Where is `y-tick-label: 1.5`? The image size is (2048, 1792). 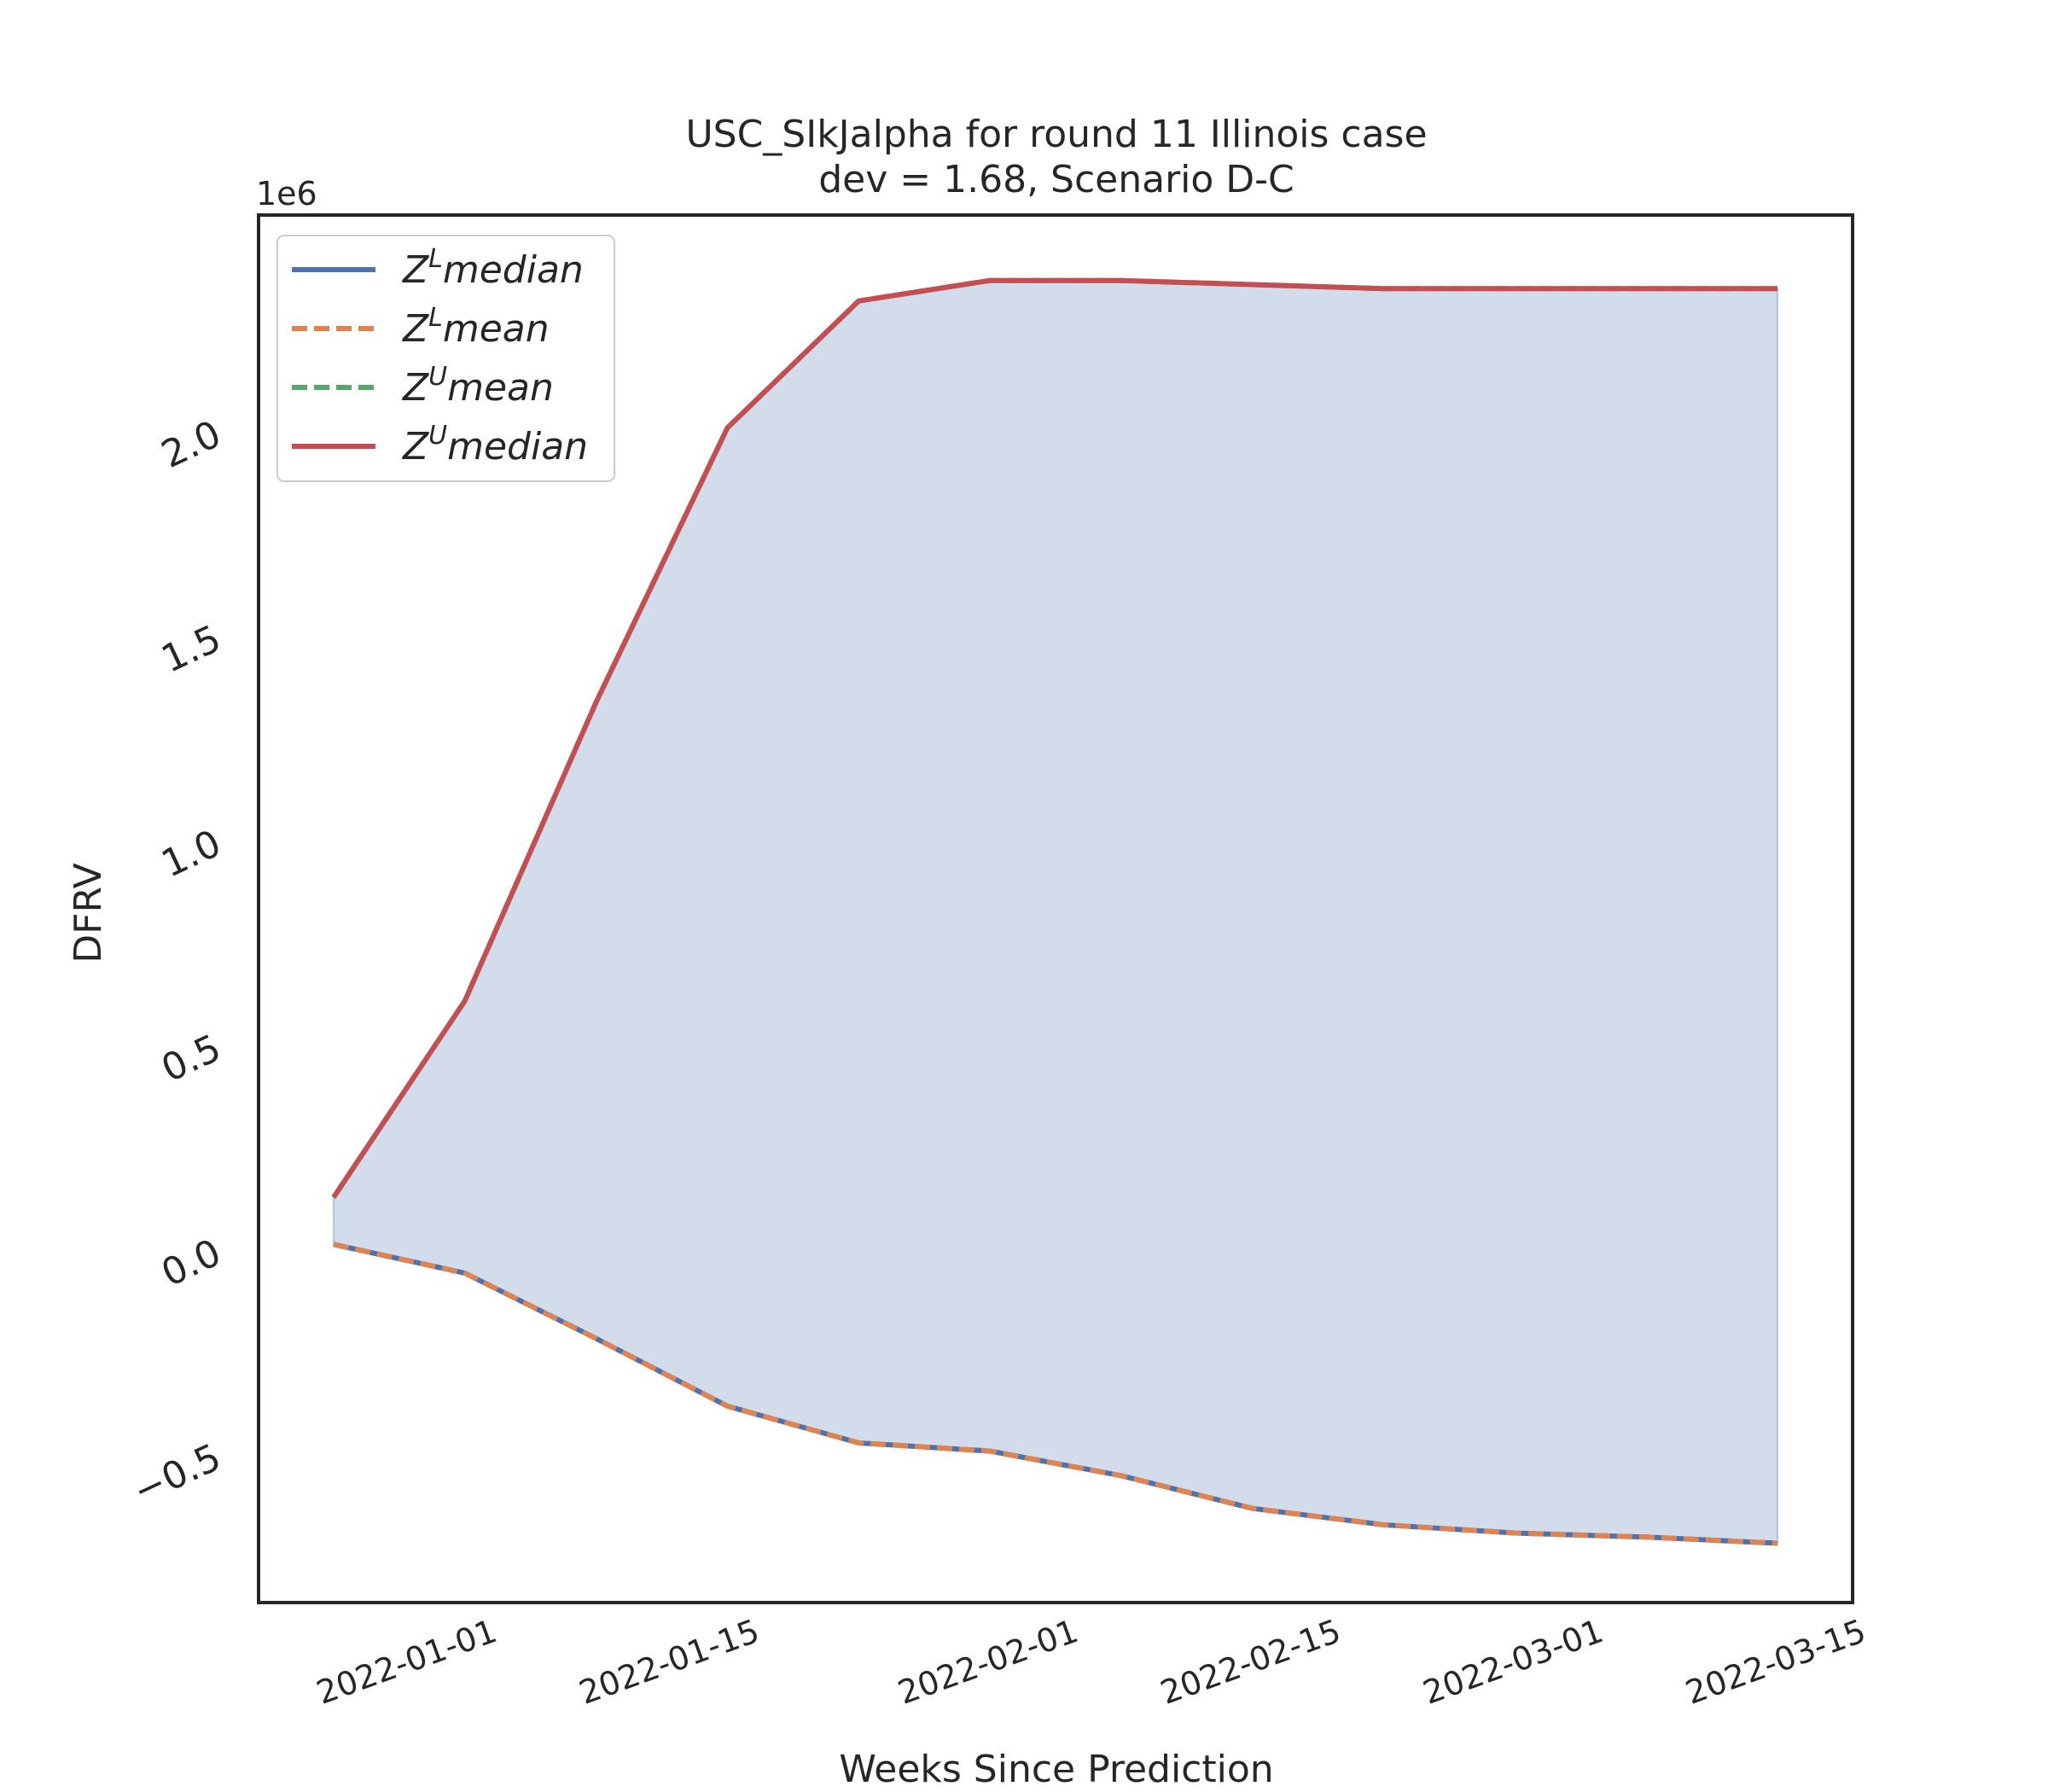
y-tick-label: 1.5 is located at coordinates (191, 649).